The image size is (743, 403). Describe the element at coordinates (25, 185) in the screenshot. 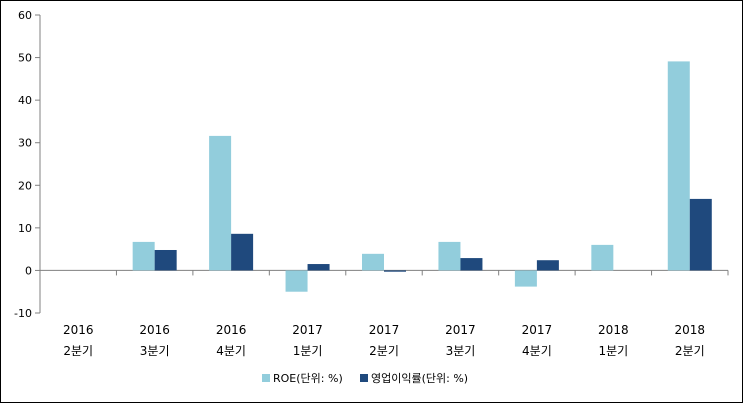

I see `y-tick-label: 20` at that location.